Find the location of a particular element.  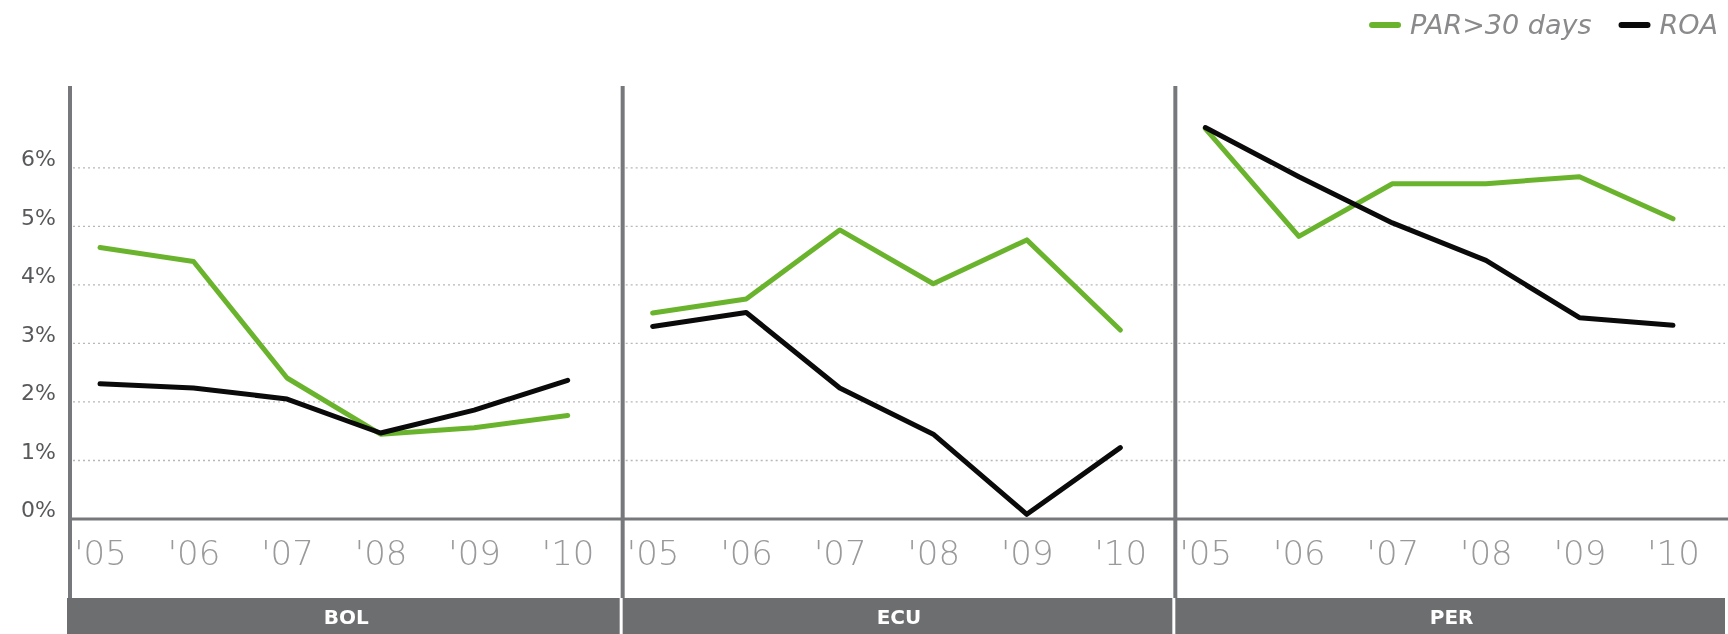

text: PER is located at coordinates (1451, 617).